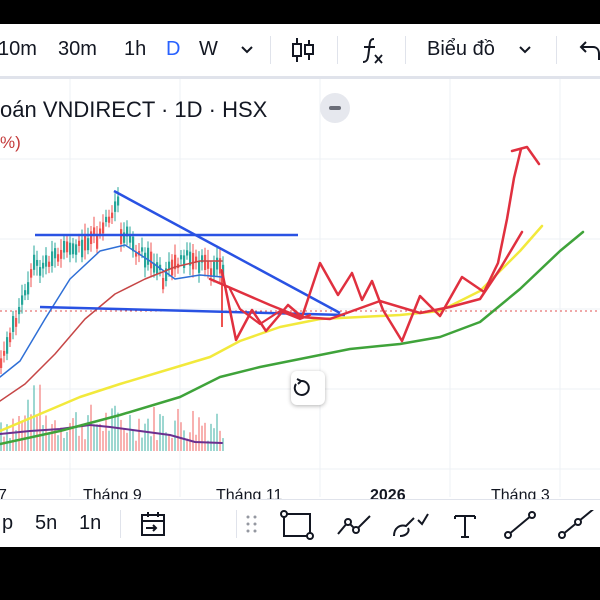 This screenshot has width=600, height=600. Describe the element at coordinates (8, 523) in the screenshot. I see `range-button: p` at that location.